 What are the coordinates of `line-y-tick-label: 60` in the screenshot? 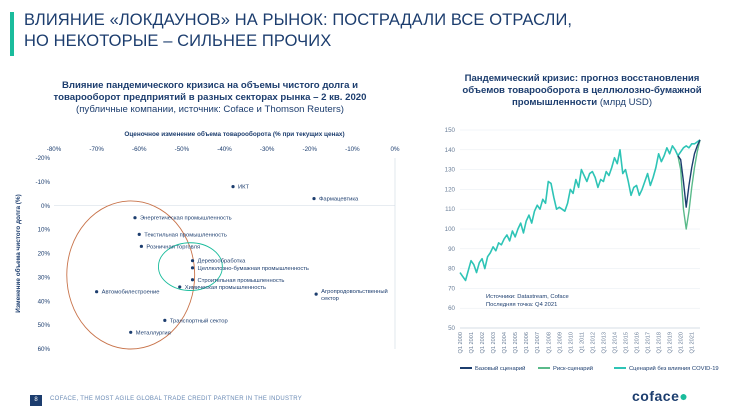 It's located at (451, 308).